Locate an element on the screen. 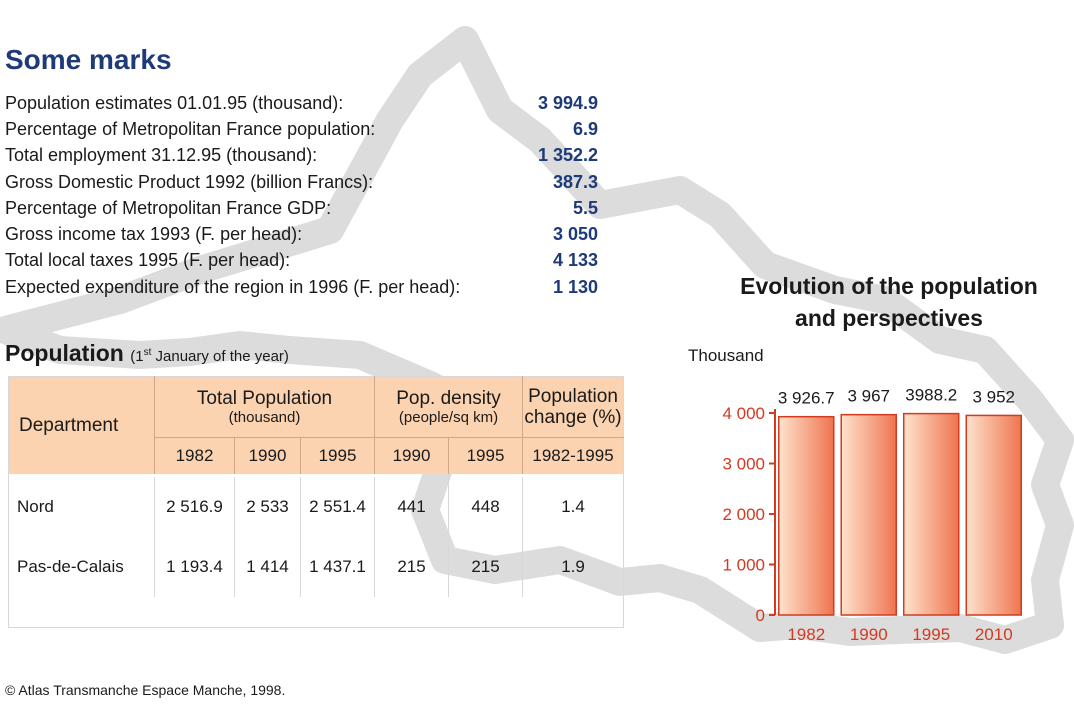 This screenshot has width=1074, height=724. table-cell: 1.9 is located at coordinates (573, 567).